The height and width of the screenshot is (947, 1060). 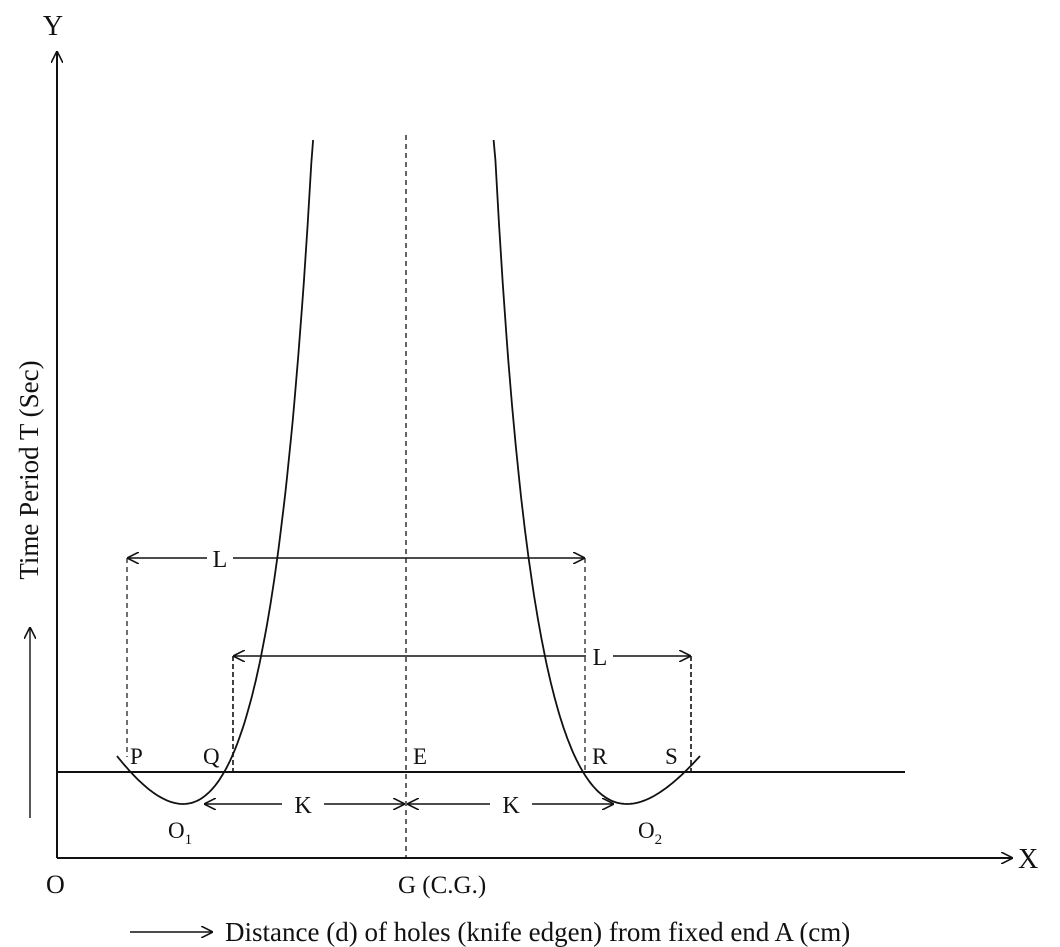 I want to click on label-P: P, so click(x=136, y=756).